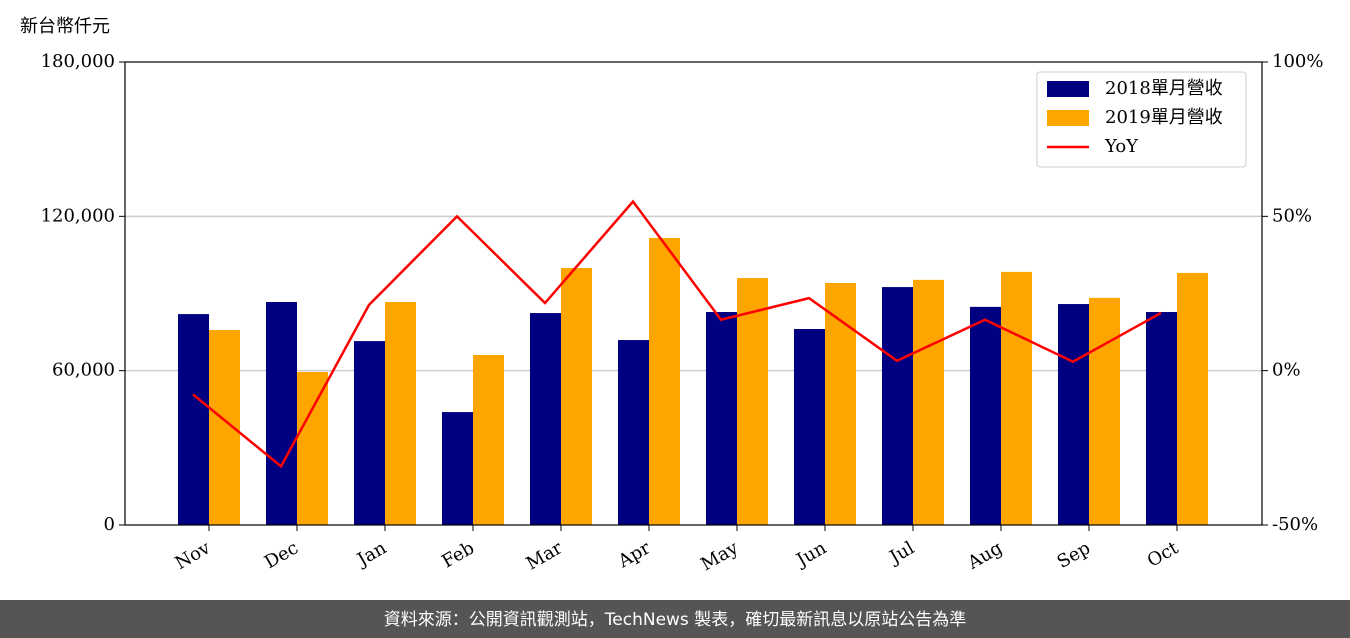  I want to click on x-tick-label: May, so click(719, 556).